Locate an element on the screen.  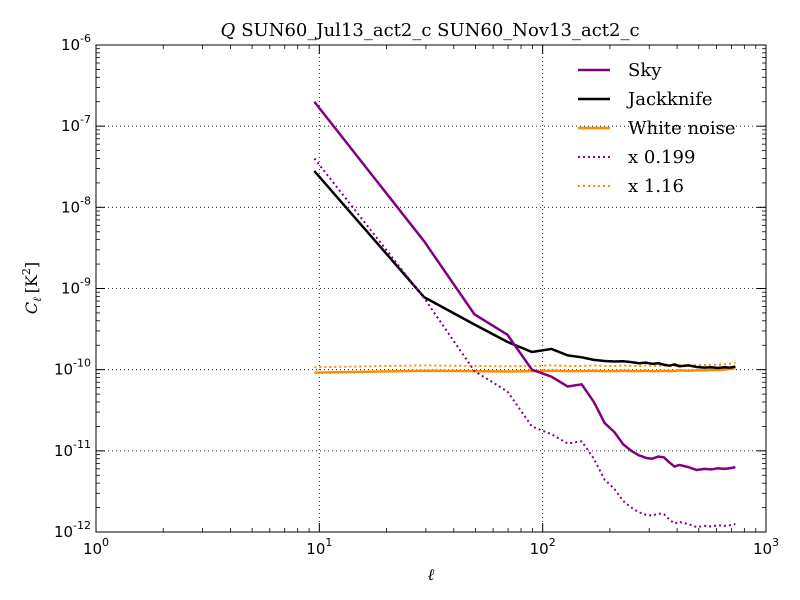
y-axis-label: Cℓ [K2] is located at coordinates (32, 288).